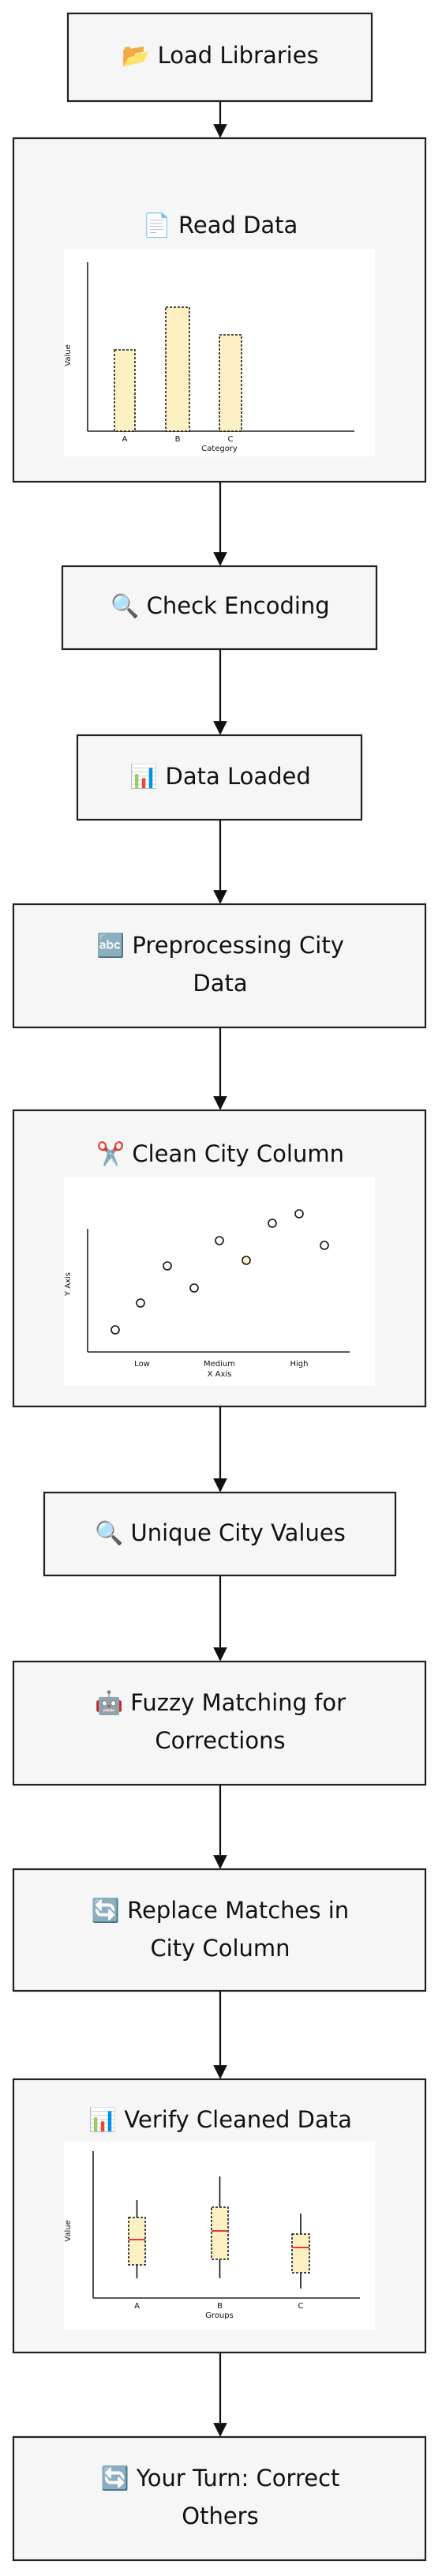 The width and height of the screenshot is (442, 2576). What do you see at coordinates (220, 1702) in the screenshot?
I see `node-label: 🤖 Fuzzy Matching for` at bounding box center [220, 1702].